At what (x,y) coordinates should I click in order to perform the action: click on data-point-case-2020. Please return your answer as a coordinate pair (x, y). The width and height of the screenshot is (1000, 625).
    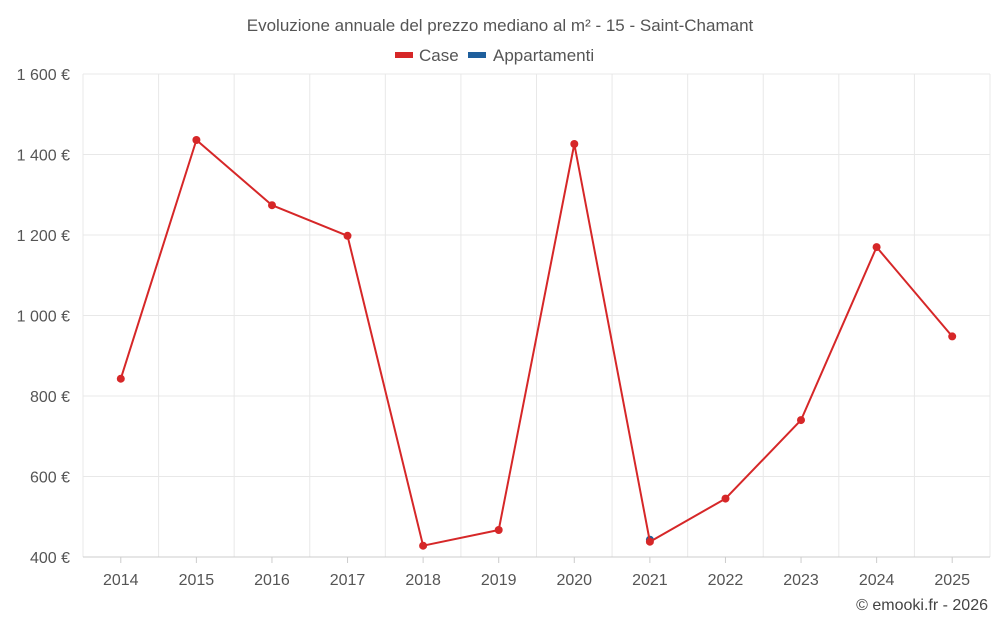
    Looking at the image, I should click on (574, 144).